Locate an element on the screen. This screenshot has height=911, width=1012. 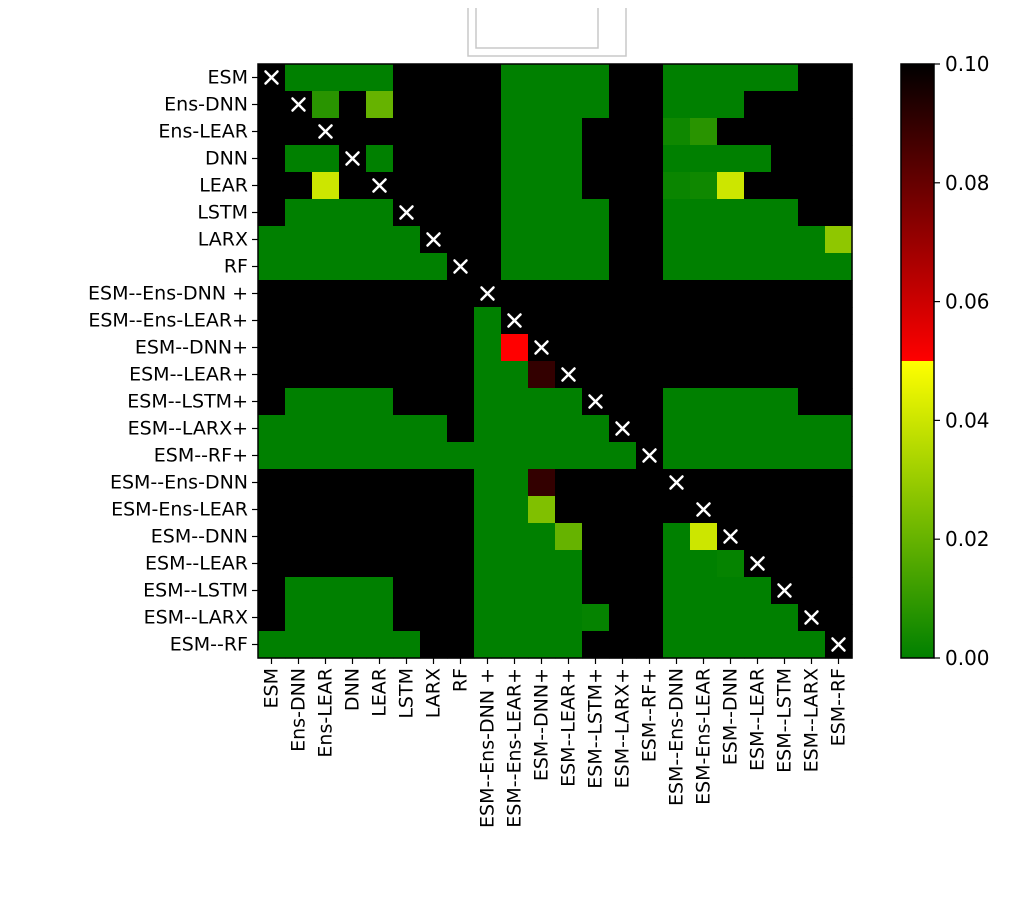
y-tick-label: ESM--LEAR is located at coordinates (196, 564).